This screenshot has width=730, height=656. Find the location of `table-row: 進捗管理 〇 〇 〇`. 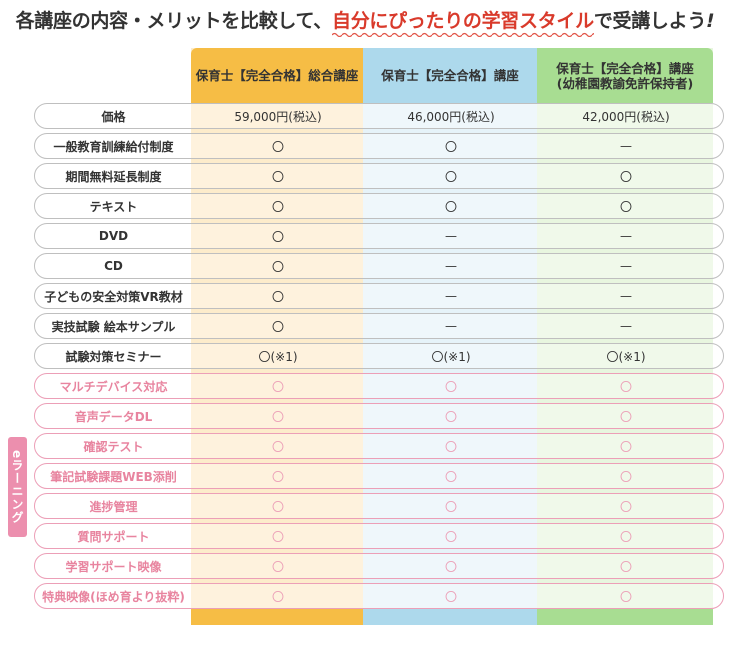

table-row: 進捗管理 〇 〇 〇 is located at coordinates (379, 506).